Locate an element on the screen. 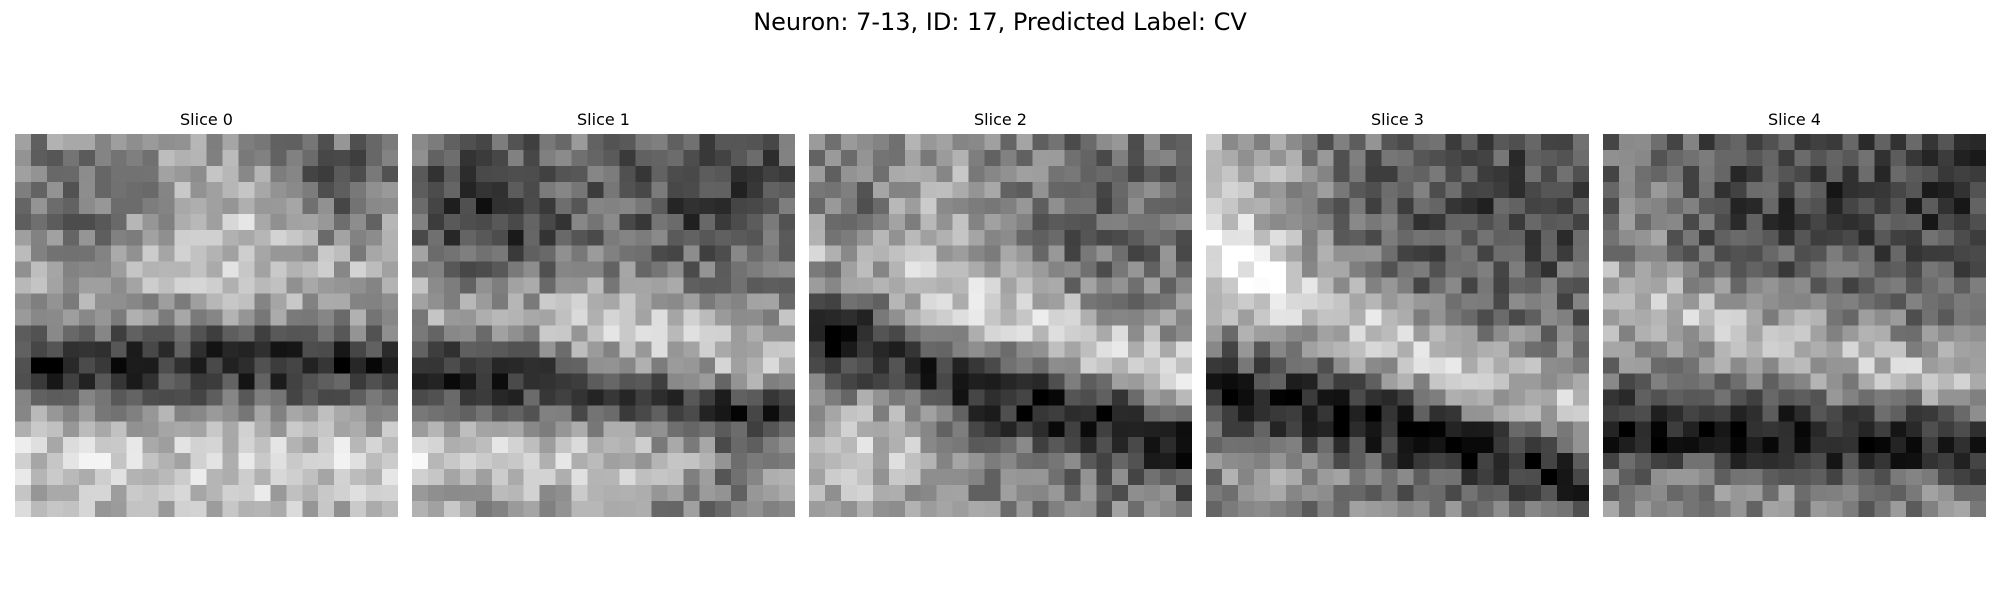 Image resolution: width=2000 pixels, height=600 pixels. slice-panel-3: Slice 3 is located at coordinates (1397, 312).